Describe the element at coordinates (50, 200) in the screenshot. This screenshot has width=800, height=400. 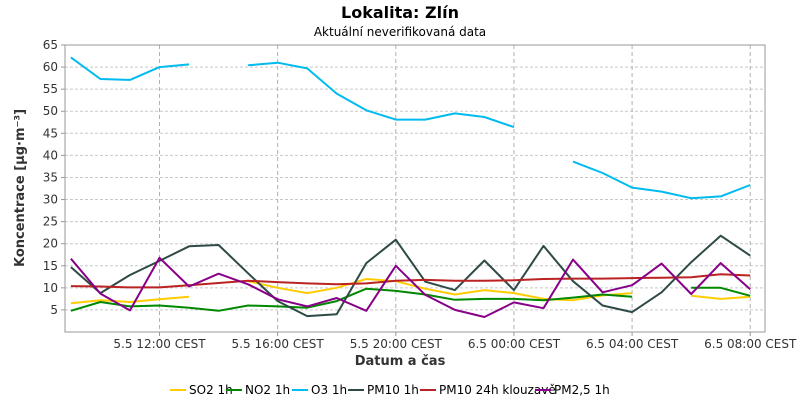
I see `y-tick-label: 30` at that location.